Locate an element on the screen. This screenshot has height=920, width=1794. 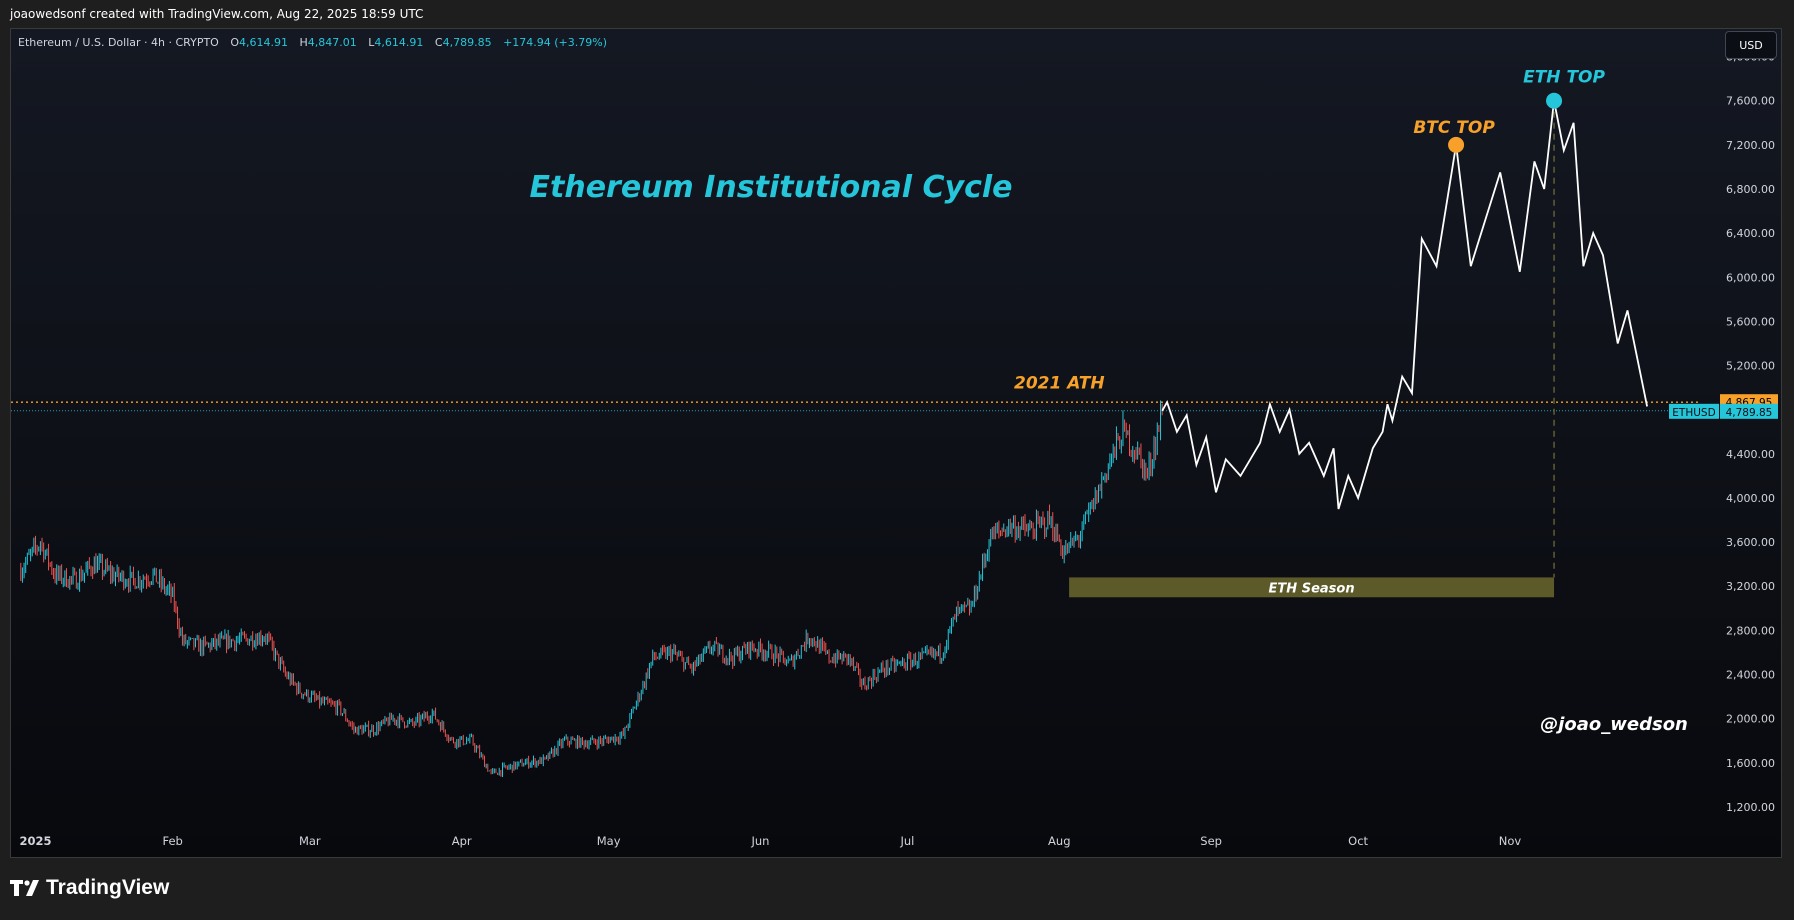
eth-season-label: ETH Season is located at coordinates (1312, 588).